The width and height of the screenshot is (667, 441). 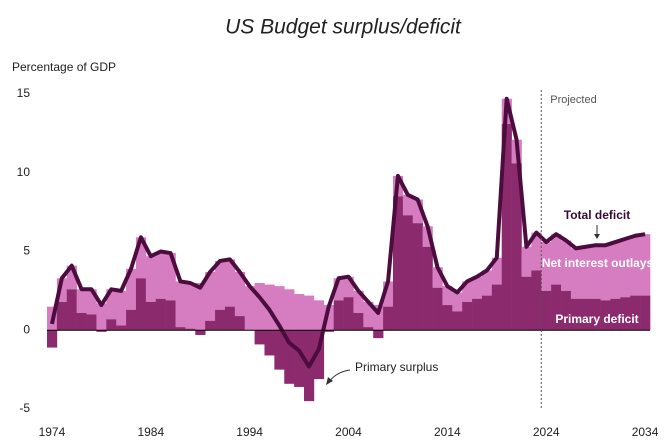 I want to click on y-tick-label: 5, so click(x=26, y=251).